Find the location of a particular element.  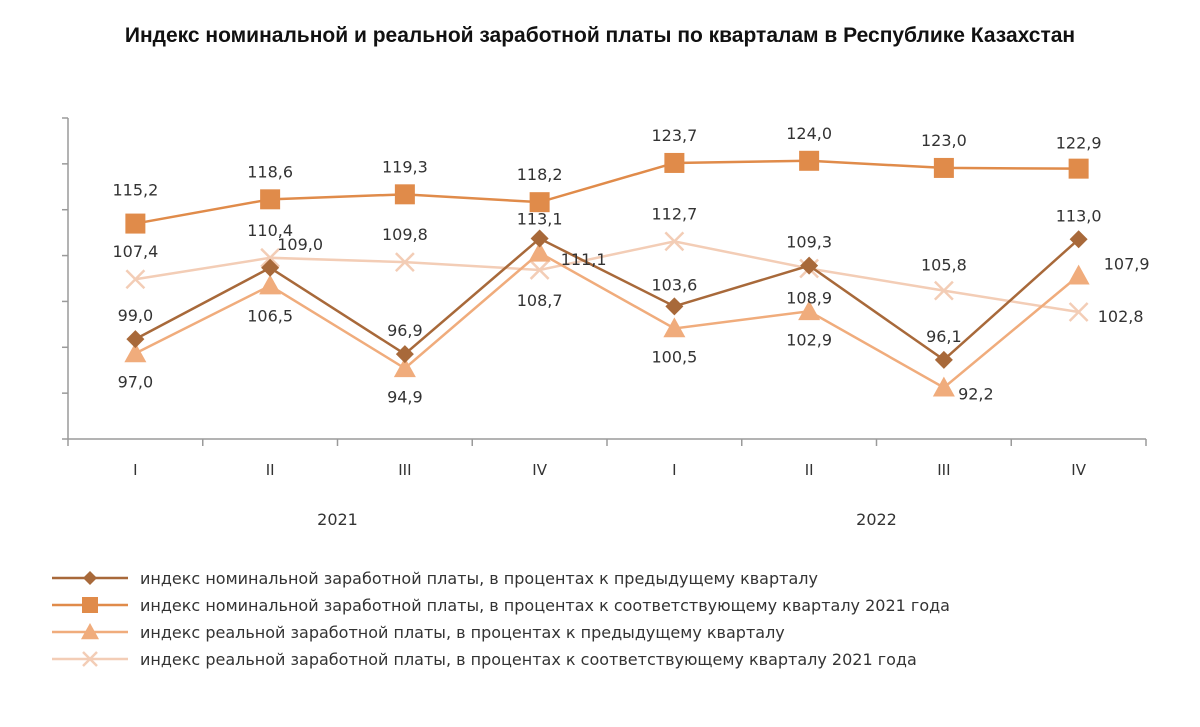

data-label: 92,2 is located at coordinates (976, 394).